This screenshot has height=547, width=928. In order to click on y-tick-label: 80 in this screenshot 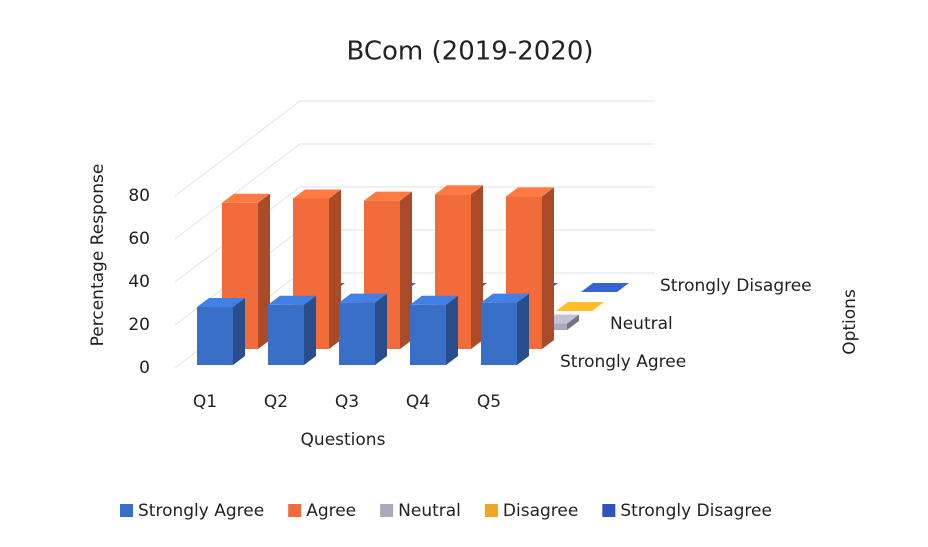, I will do `click(139, 196)`.